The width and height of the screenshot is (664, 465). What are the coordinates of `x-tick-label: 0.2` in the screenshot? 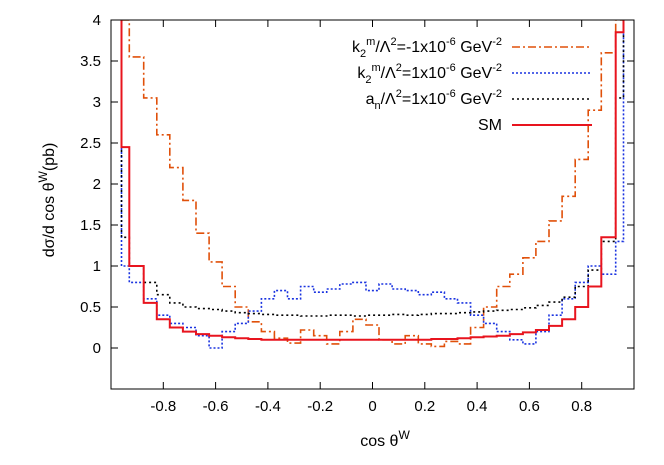 It's located at (424, 406).